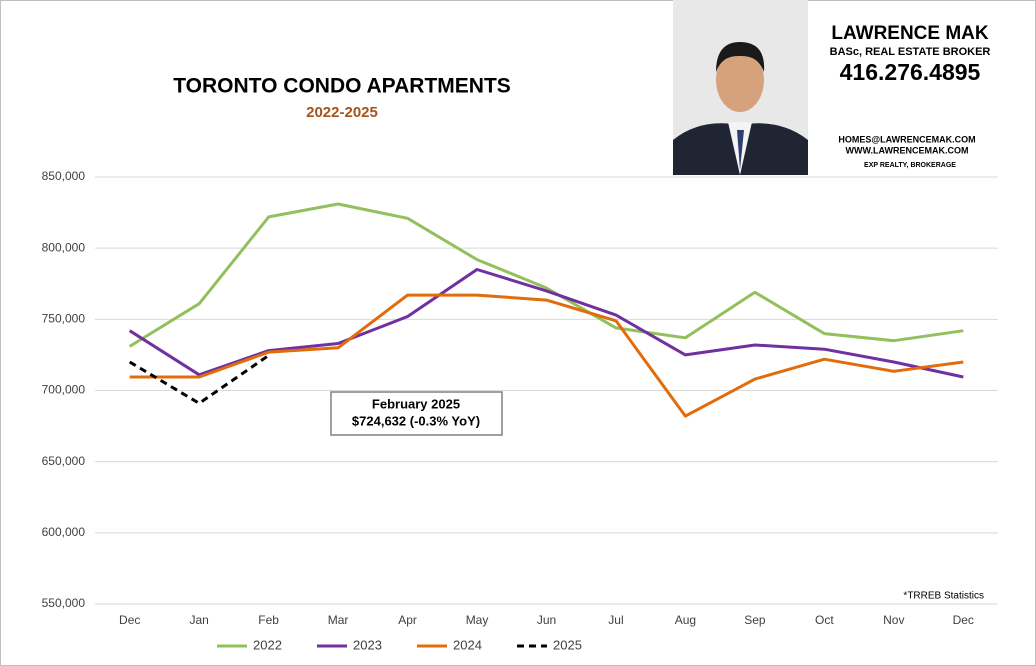 This screenshot has width=1036, height=666. Describe the element at coordinates (199, 620) in the screenshot. I see `x-tick-label: Jan` at that location.